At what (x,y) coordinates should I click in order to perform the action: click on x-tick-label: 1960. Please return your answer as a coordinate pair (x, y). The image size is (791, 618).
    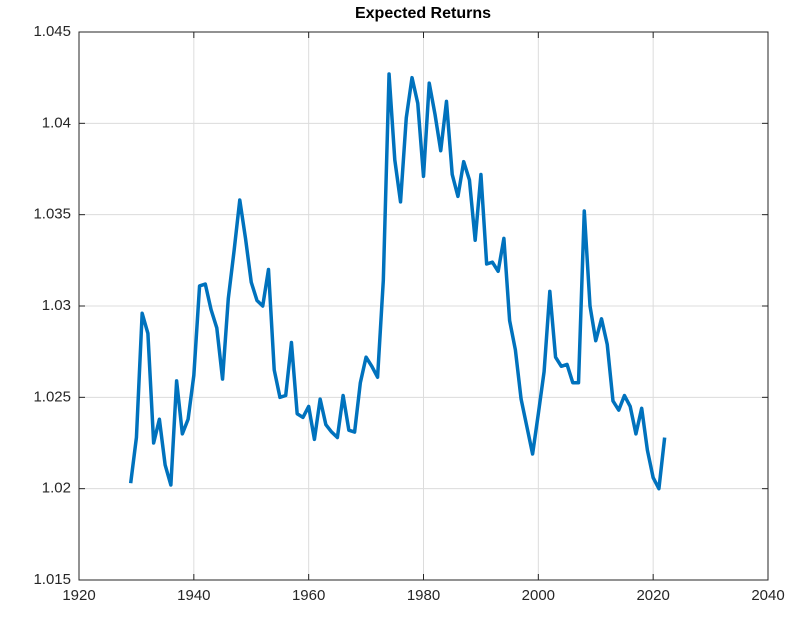
    Looking at the image, I should click on (308, 595).